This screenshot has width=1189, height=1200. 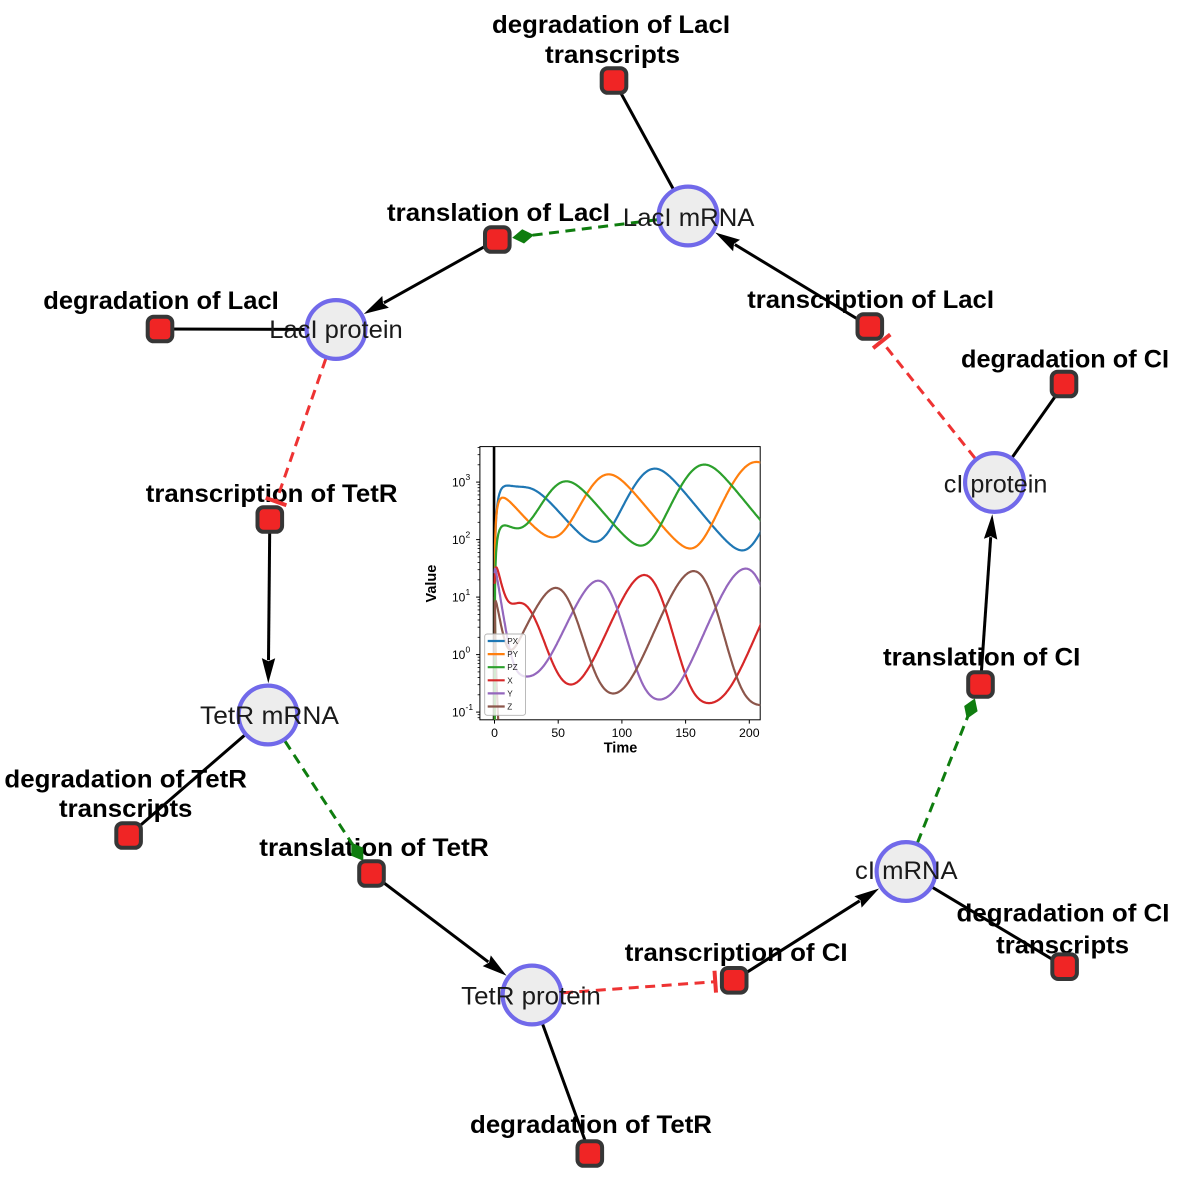 I want to click on svg-text: Value, so click(x=432, y=584).